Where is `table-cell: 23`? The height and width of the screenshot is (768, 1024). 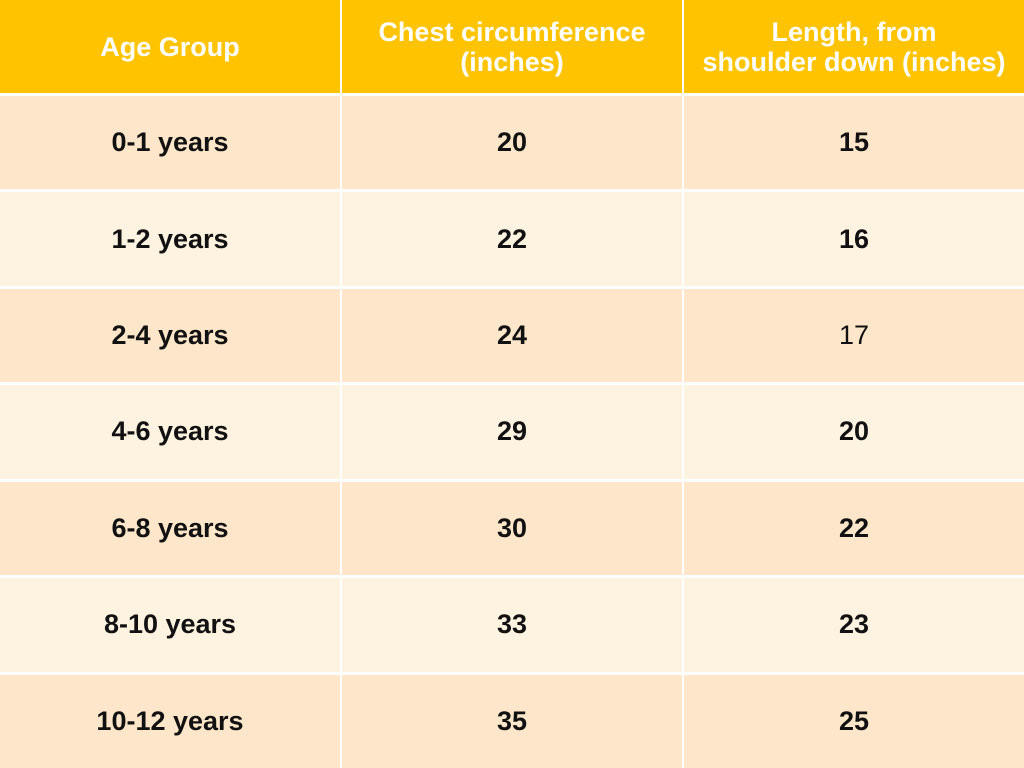 table-cell: 23 is located at coordinates (854, 625).